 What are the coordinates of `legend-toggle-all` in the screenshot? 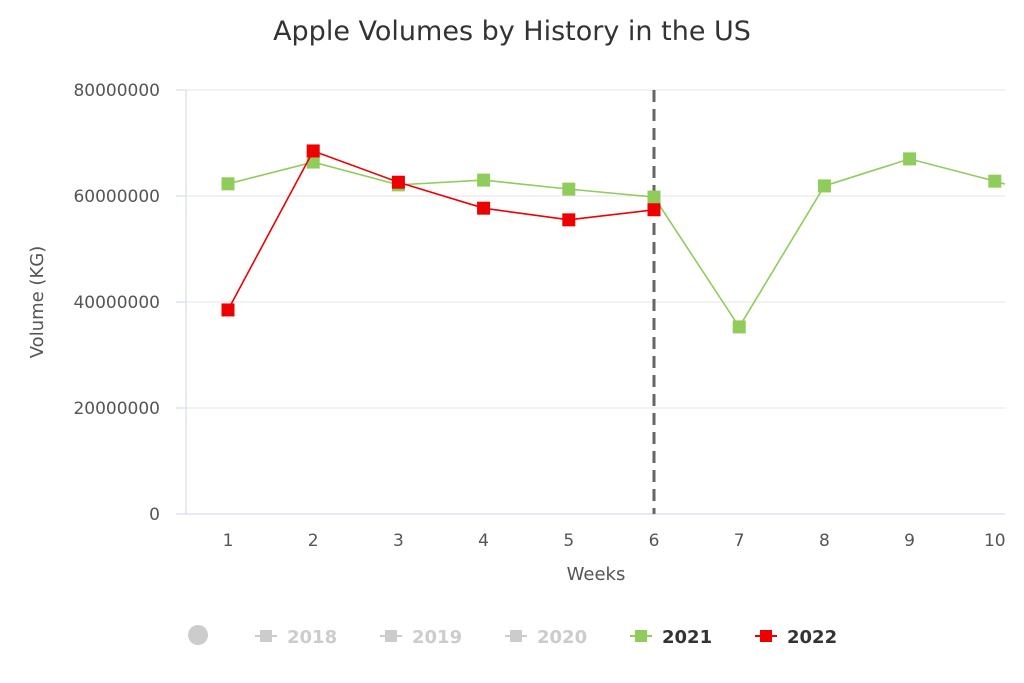 It's located at (198, 635).